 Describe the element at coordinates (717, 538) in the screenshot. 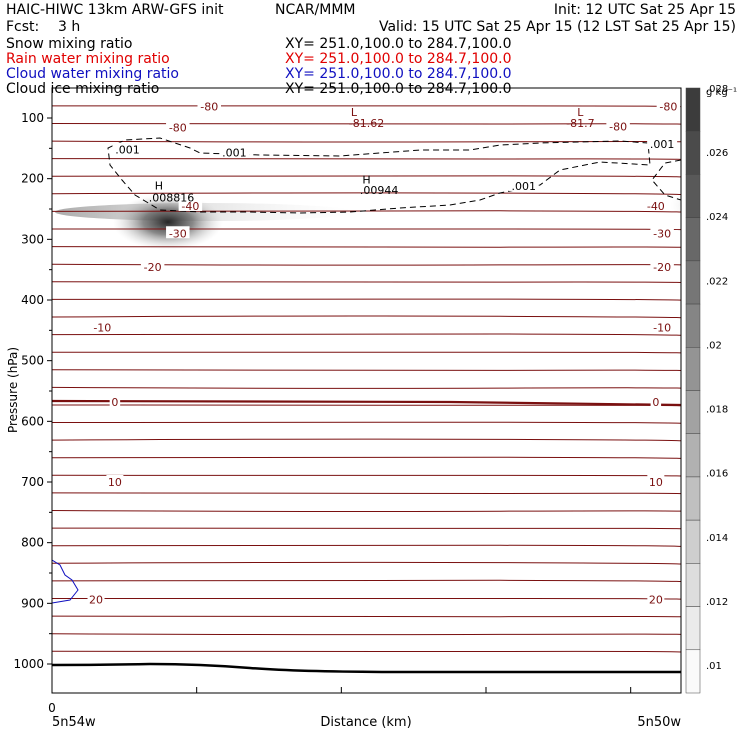

I see `colorbar-tick-label: .014` at that location.